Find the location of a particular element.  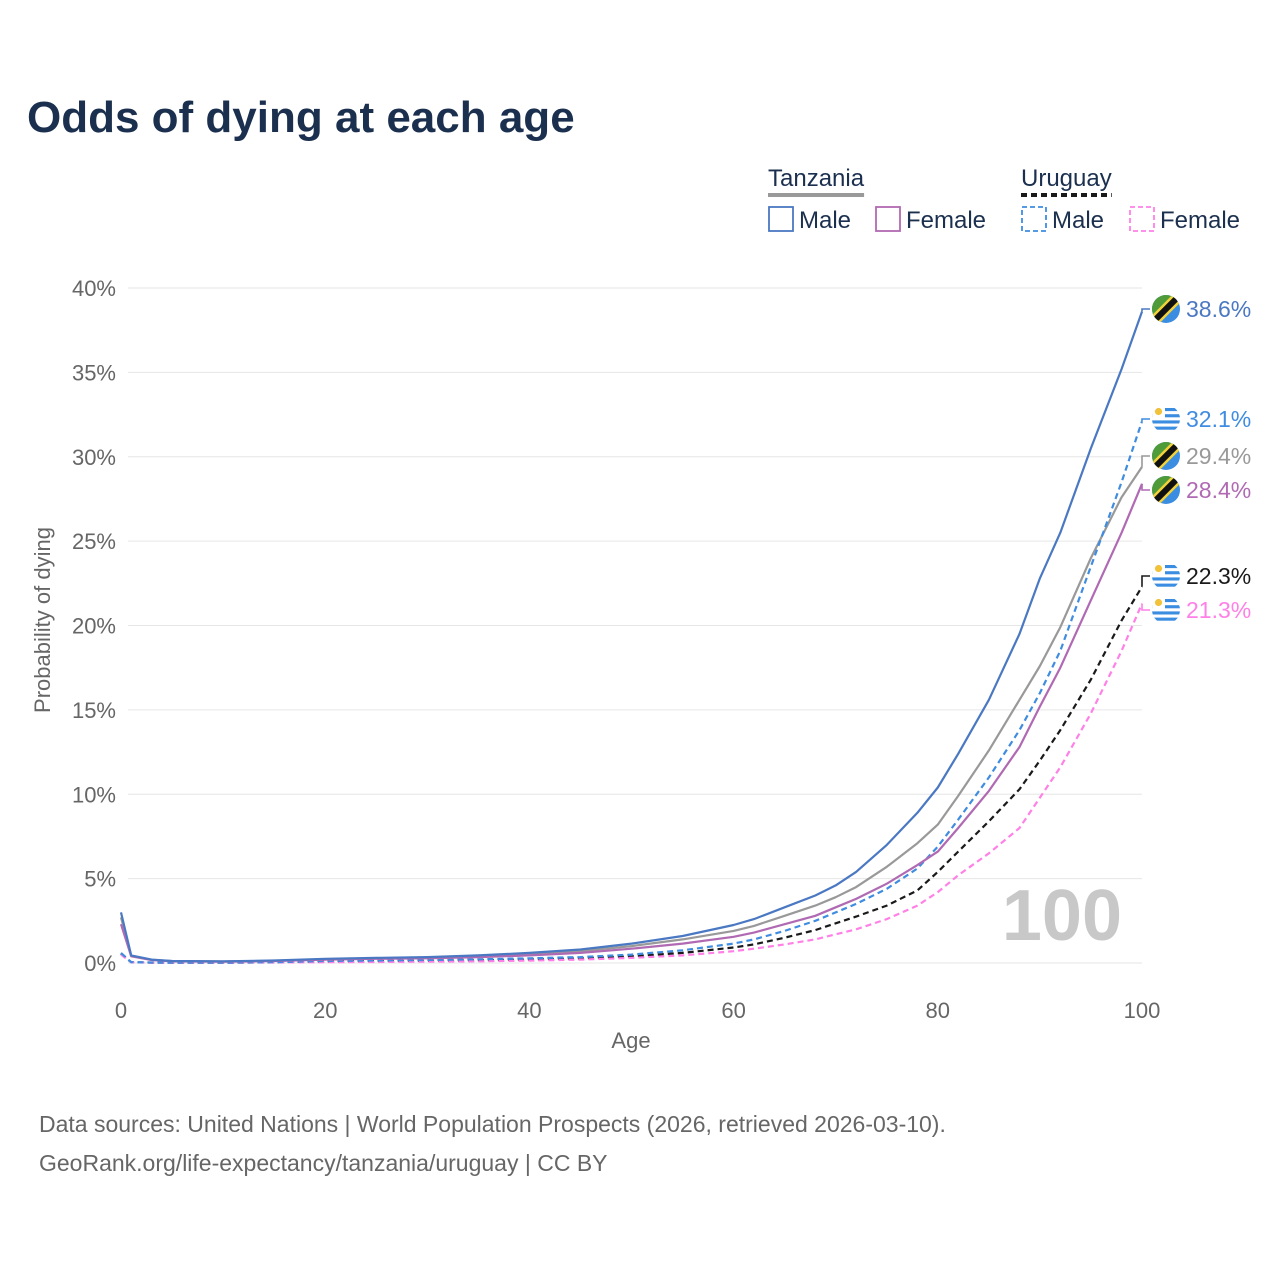

end-value-label: 28.4% is located at coordinates (1218, 490).